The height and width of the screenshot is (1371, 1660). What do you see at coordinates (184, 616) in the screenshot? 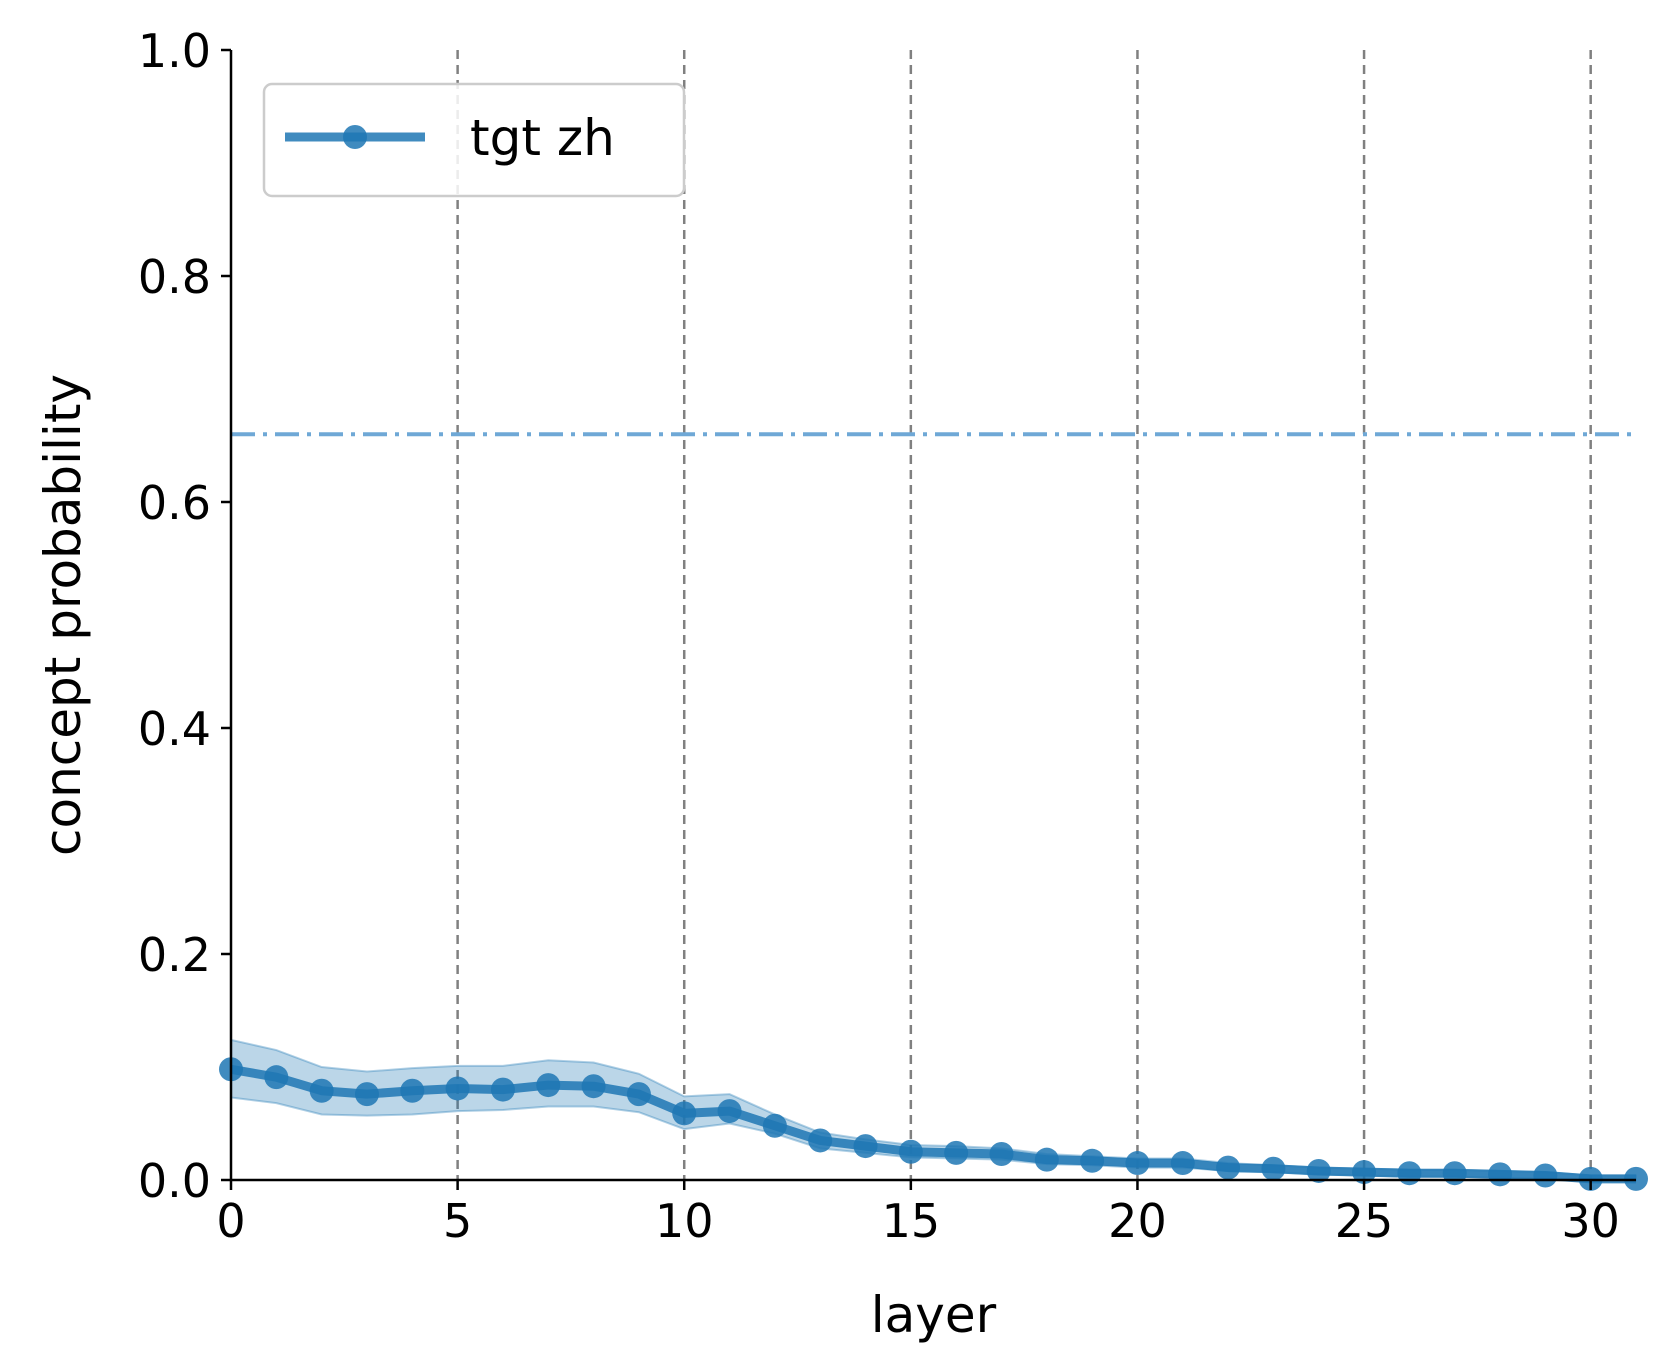
I see `y-axis-ticks: 0.0 0.2 0.4 0.6 0.8 1.0` at bounding box center [184, 616].